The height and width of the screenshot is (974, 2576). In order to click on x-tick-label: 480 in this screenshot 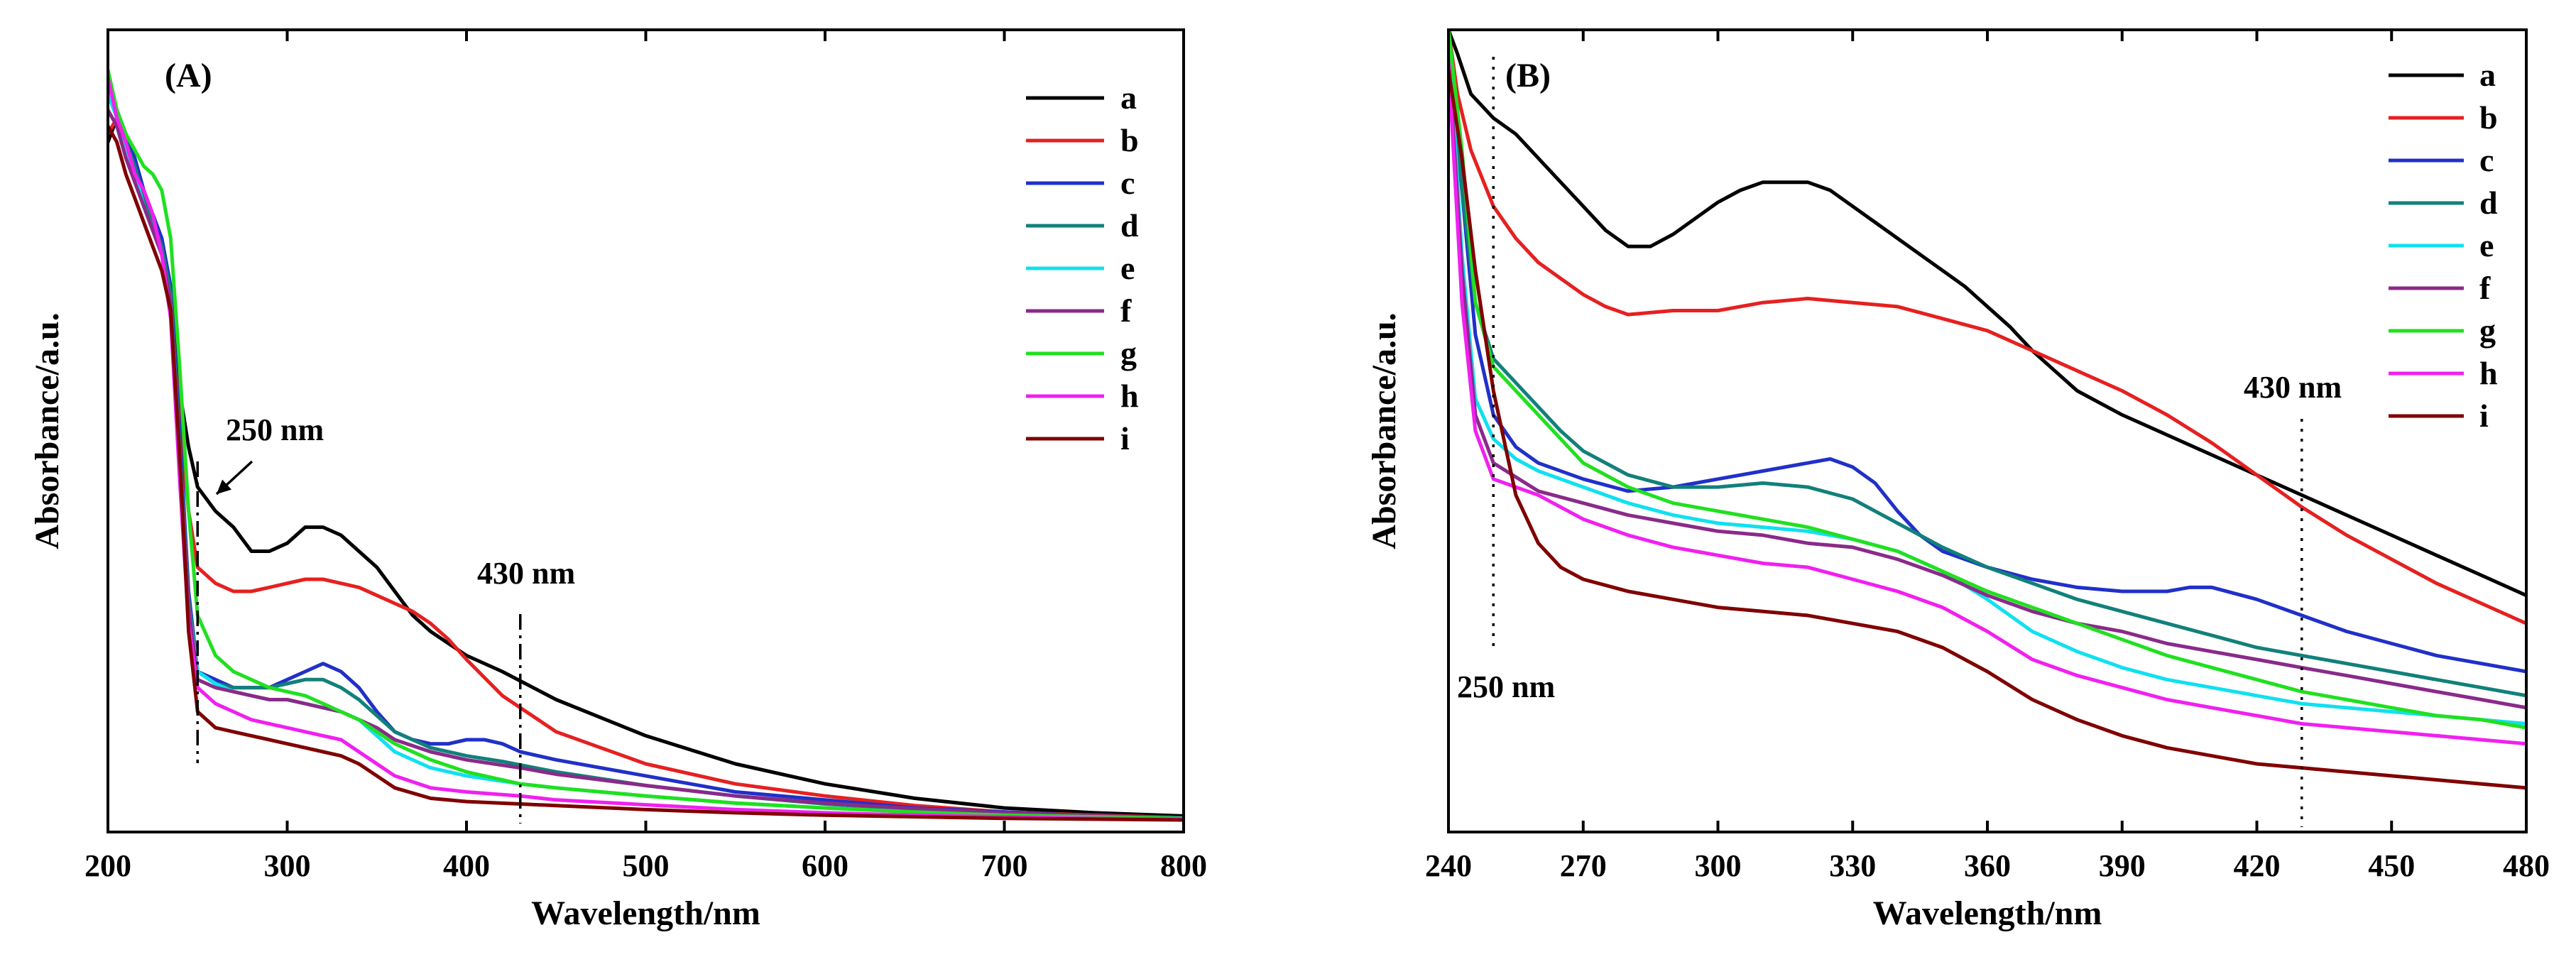, I will do `click(2526, 865)`.